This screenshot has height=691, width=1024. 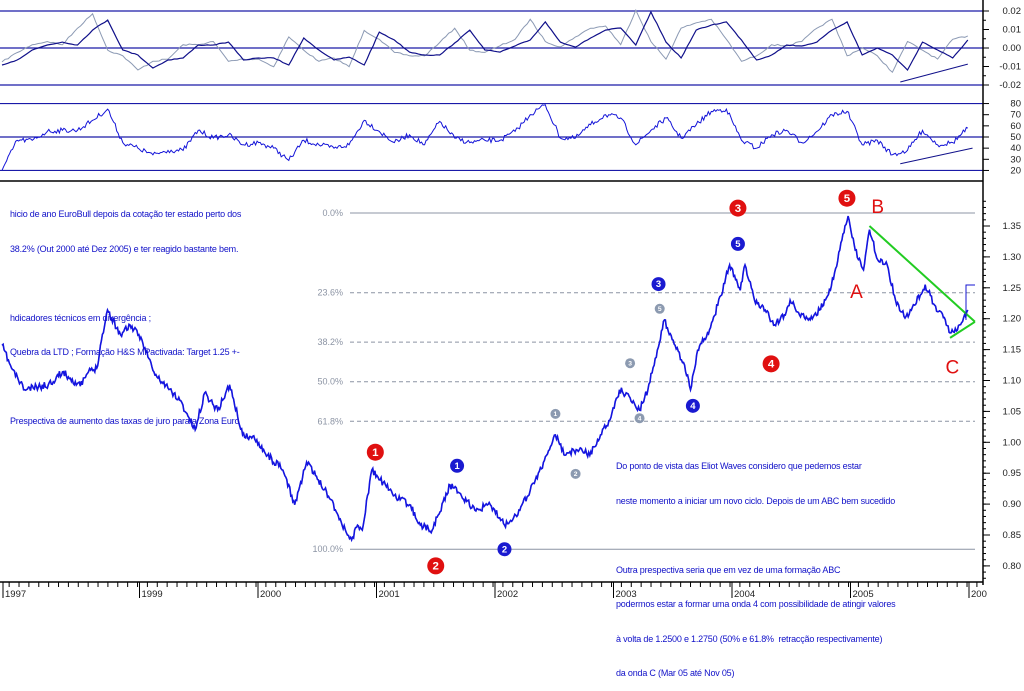 I want to click on wave-label-minor-number: 3, so click(x=630, y=363).